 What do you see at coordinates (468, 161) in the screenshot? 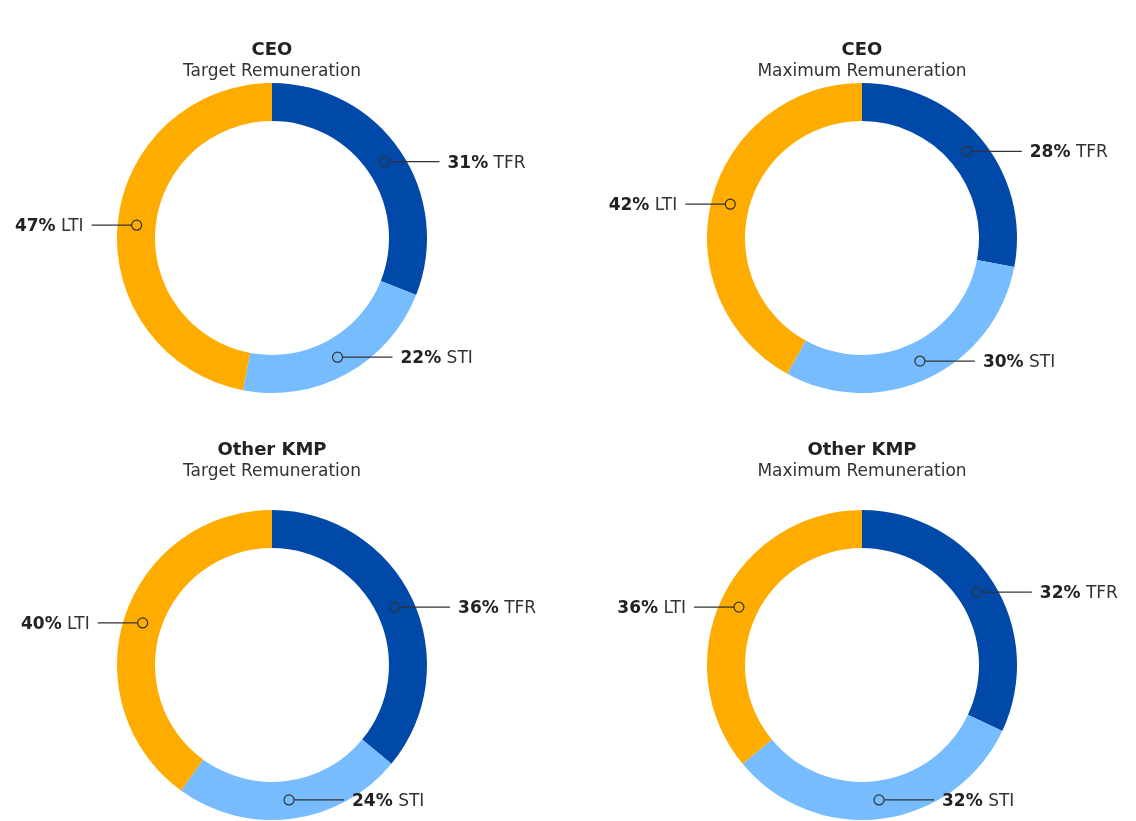
I see `data-label: 31%` at bounding box center [468, 161].